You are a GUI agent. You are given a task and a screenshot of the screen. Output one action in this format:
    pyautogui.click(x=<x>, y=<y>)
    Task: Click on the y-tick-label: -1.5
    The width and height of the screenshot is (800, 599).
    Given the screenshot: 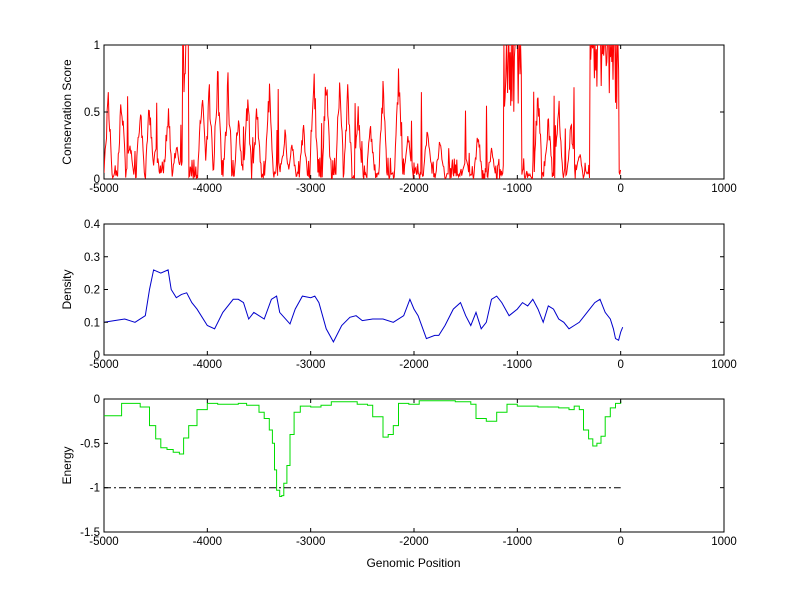 What is the action you would take?
    pyautogui.click(x=90, y=533)
    